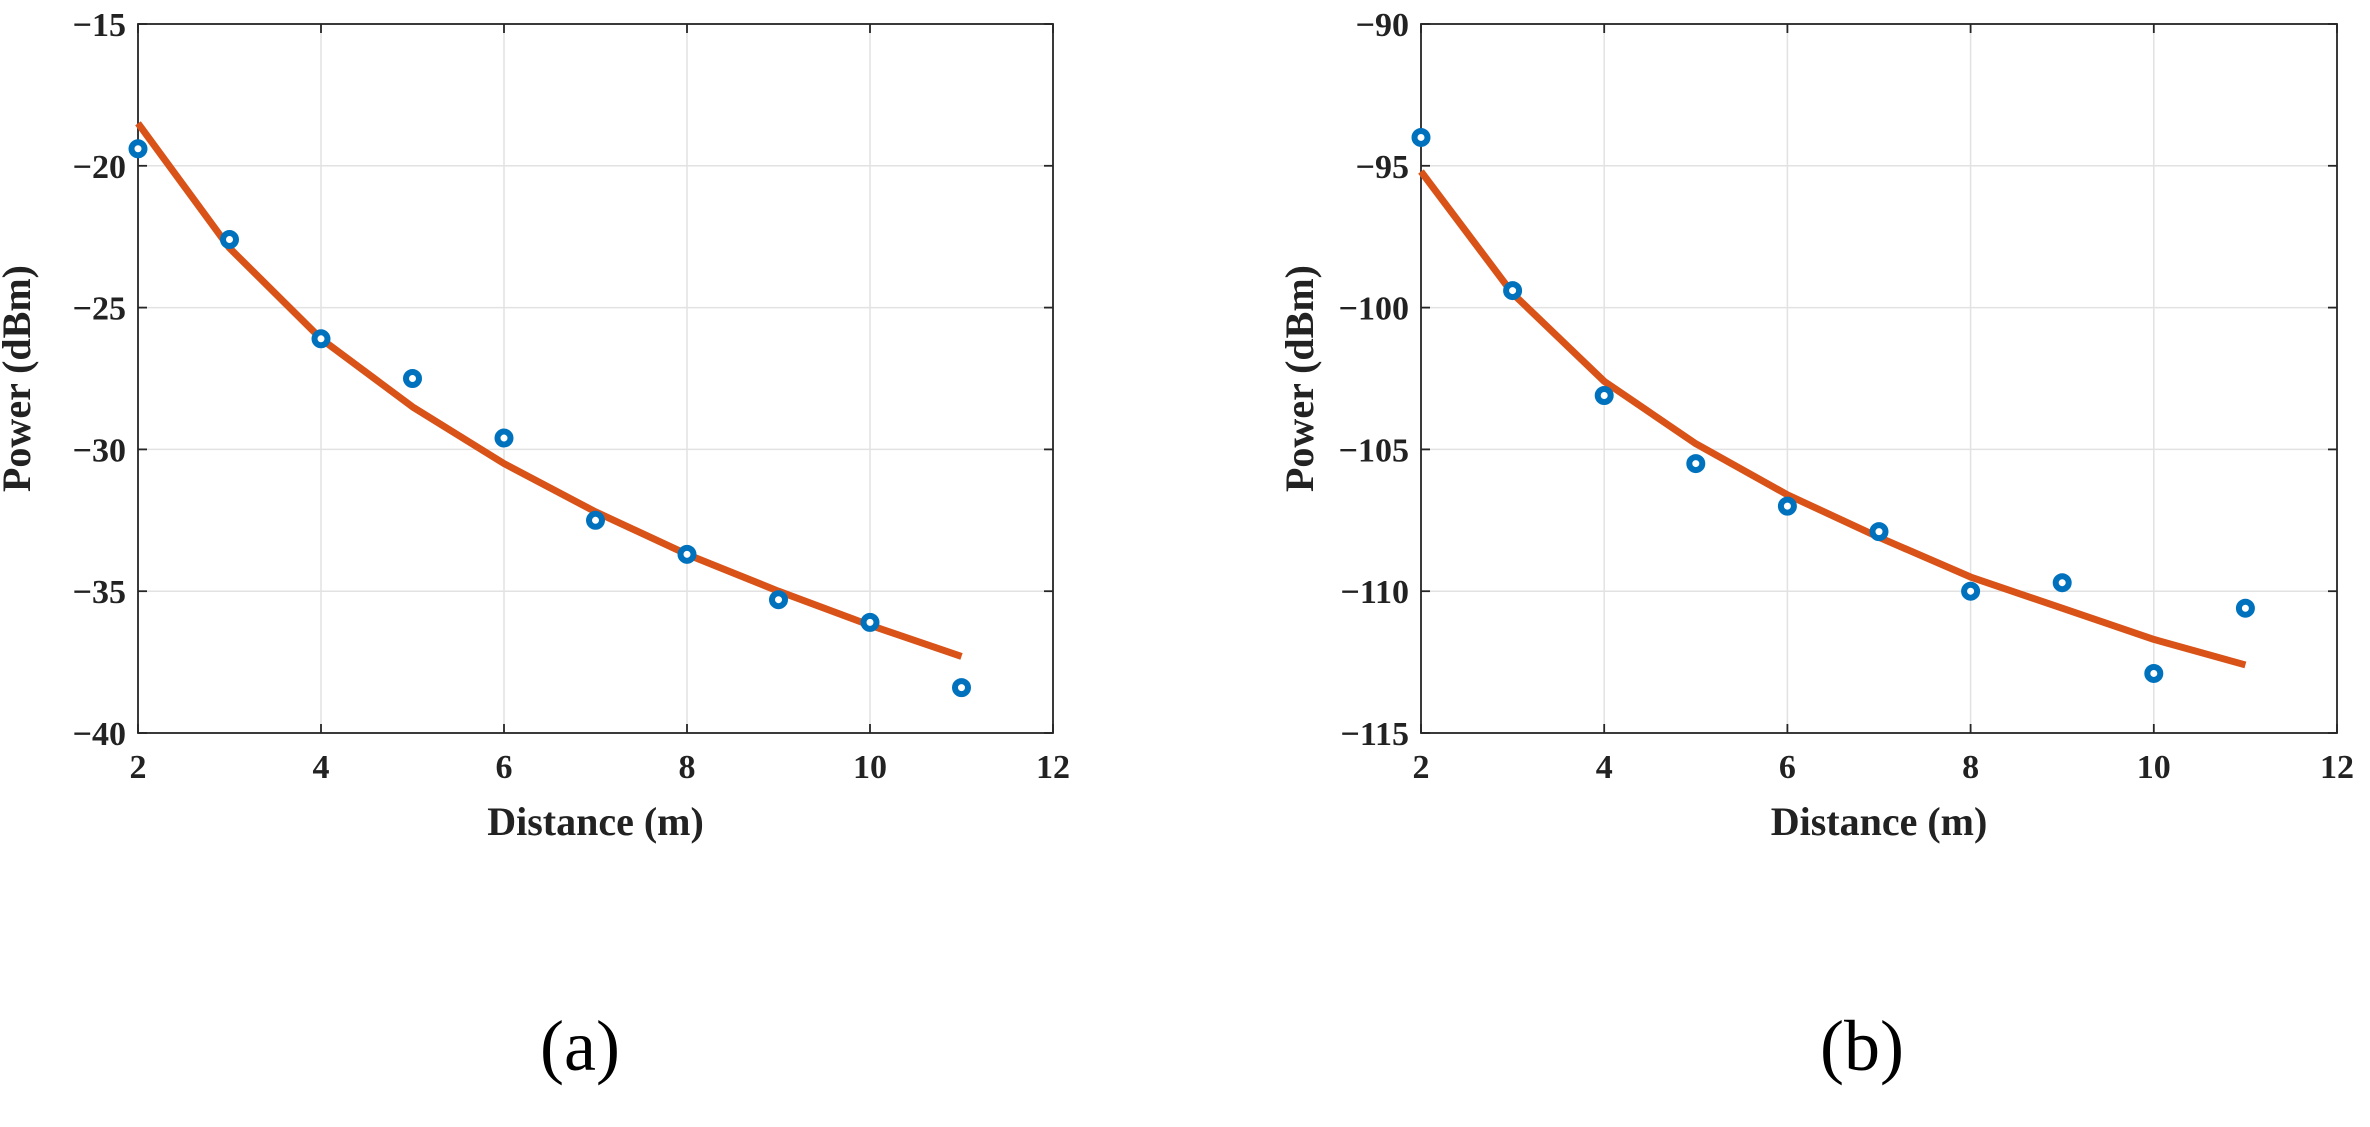 Image resolution: width=2370 pixels, height=1127 pixels. What do you see at coordinates (1374, 450) in the screenshot?
I see `chart-b-y-tick-label: −105` at bounding box center [1374, 450].